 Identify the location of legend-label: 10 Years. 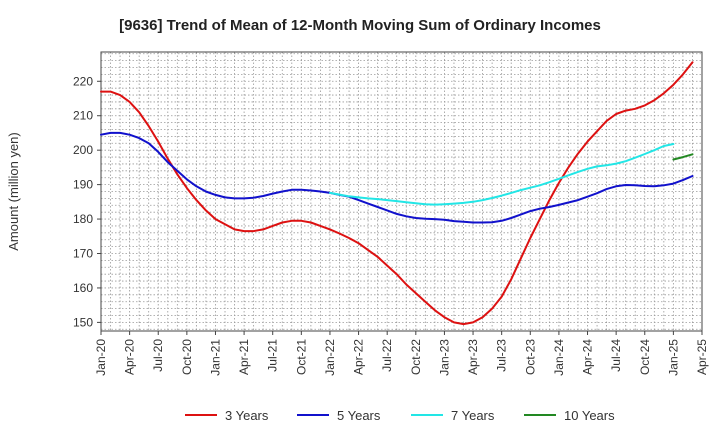
(589, 415).